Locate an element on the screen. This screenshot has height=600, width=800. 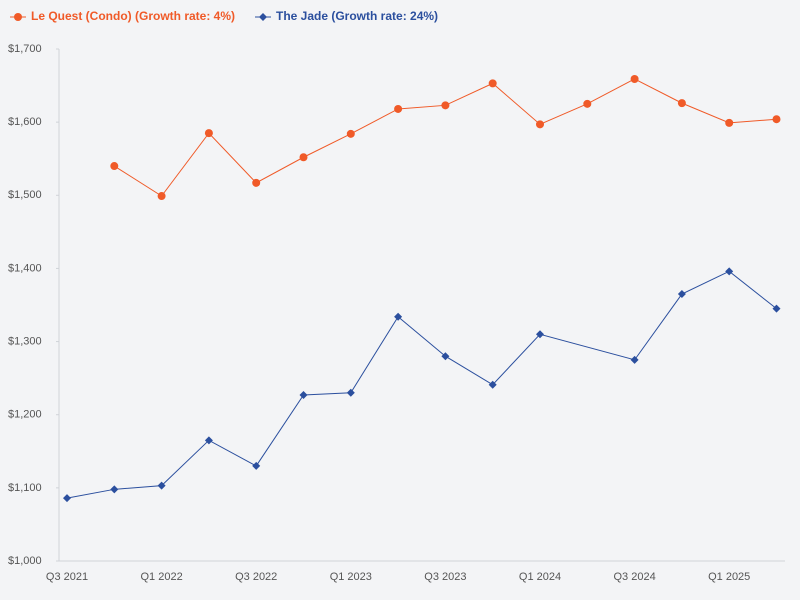
x-tick-label: Q3 2021 is located at coordinates (67, 577).